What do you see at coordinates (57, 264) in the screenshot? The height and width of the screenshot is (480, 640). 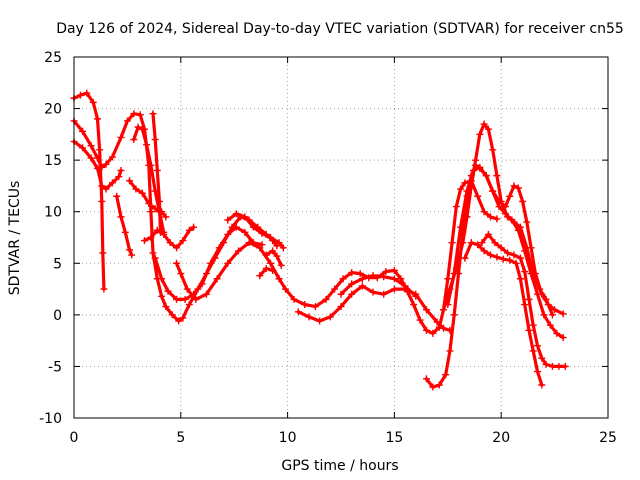 I see `y-tick-label: 5` at bounding box center [57, 264].